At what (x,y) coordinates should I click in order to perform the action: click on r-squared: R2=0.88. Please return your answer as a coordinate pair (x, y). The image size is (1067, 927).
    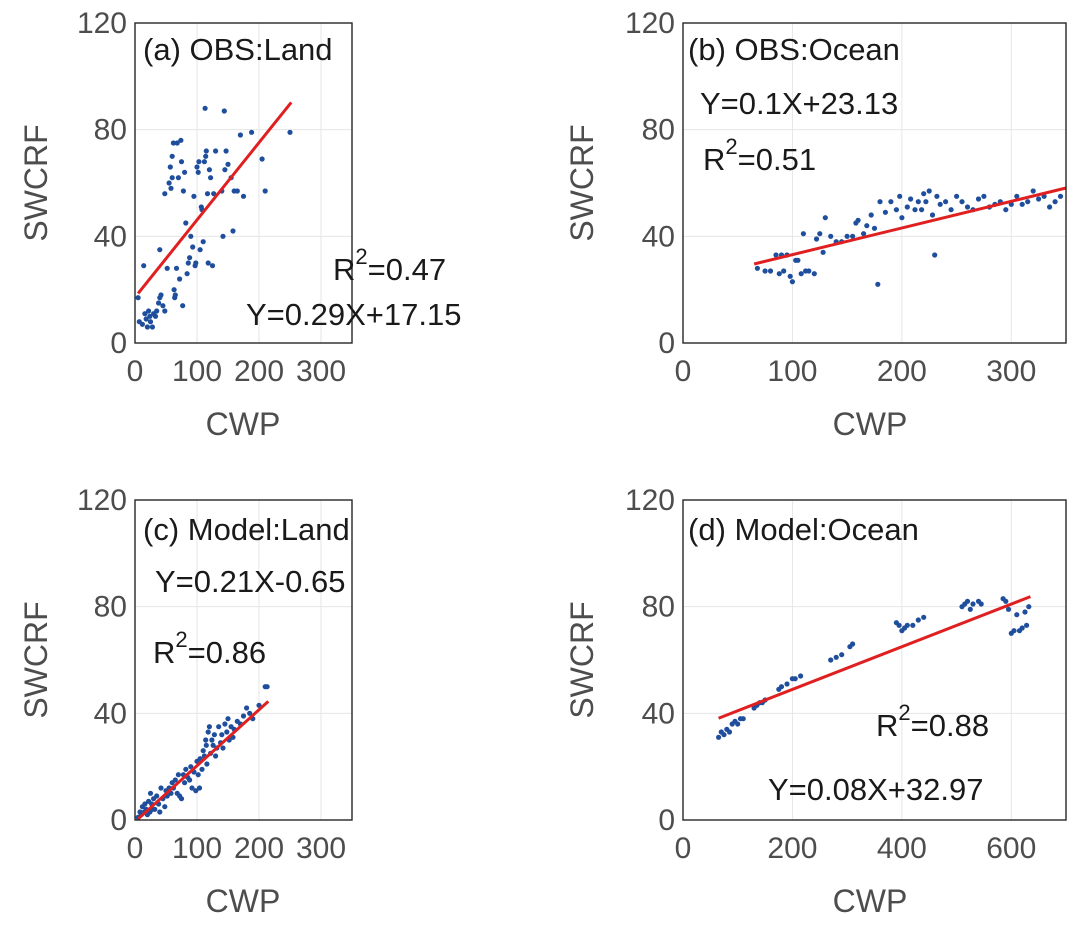
    Looking at the image, I should click on (932, 721).